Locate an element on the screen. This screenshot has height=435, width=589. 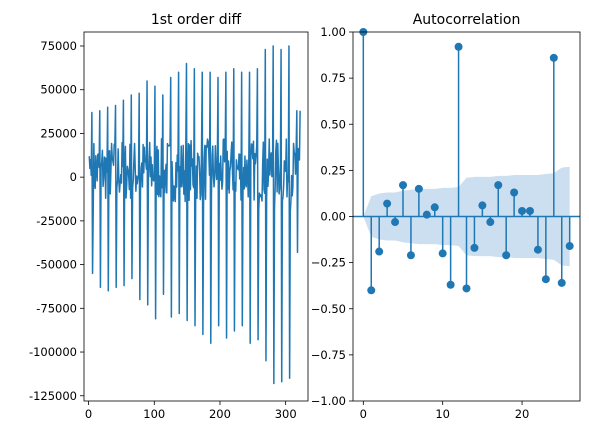
left-y-tick-label: -100000 is located at coordinates (53, 352).